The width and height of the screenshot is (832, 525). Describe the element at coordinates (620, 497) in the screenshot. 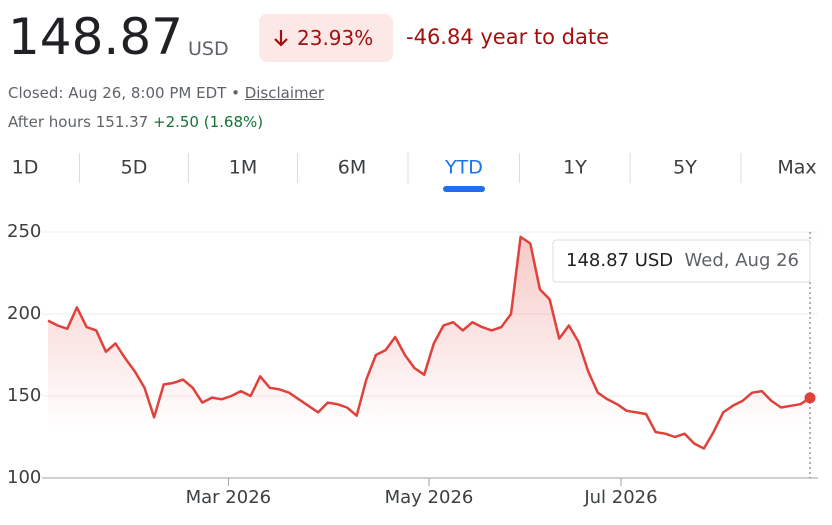

I see `x-tick-label: Jul 2026` at that location.